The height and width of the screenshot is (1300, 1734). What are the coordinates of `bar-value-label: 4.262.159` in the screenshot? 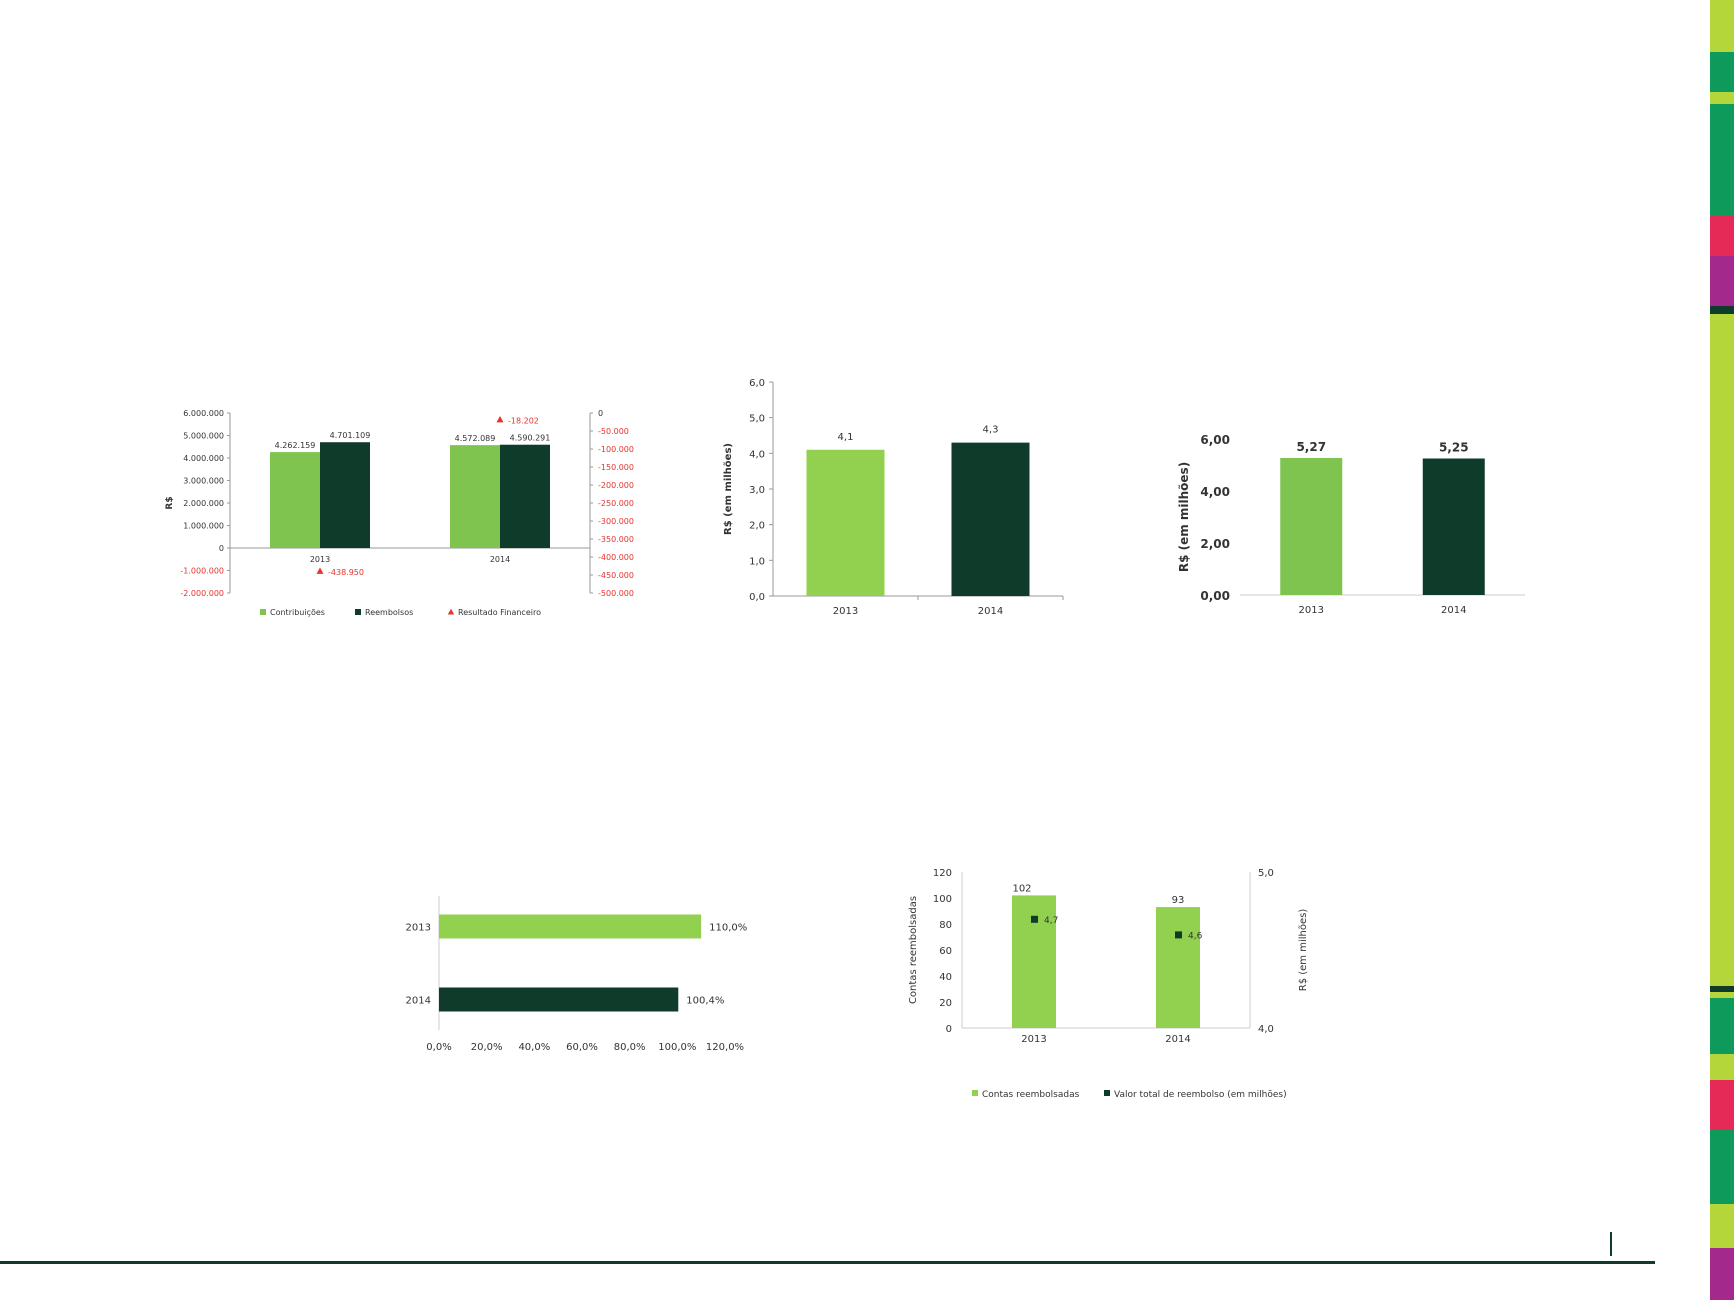 It's located at (295, 445).